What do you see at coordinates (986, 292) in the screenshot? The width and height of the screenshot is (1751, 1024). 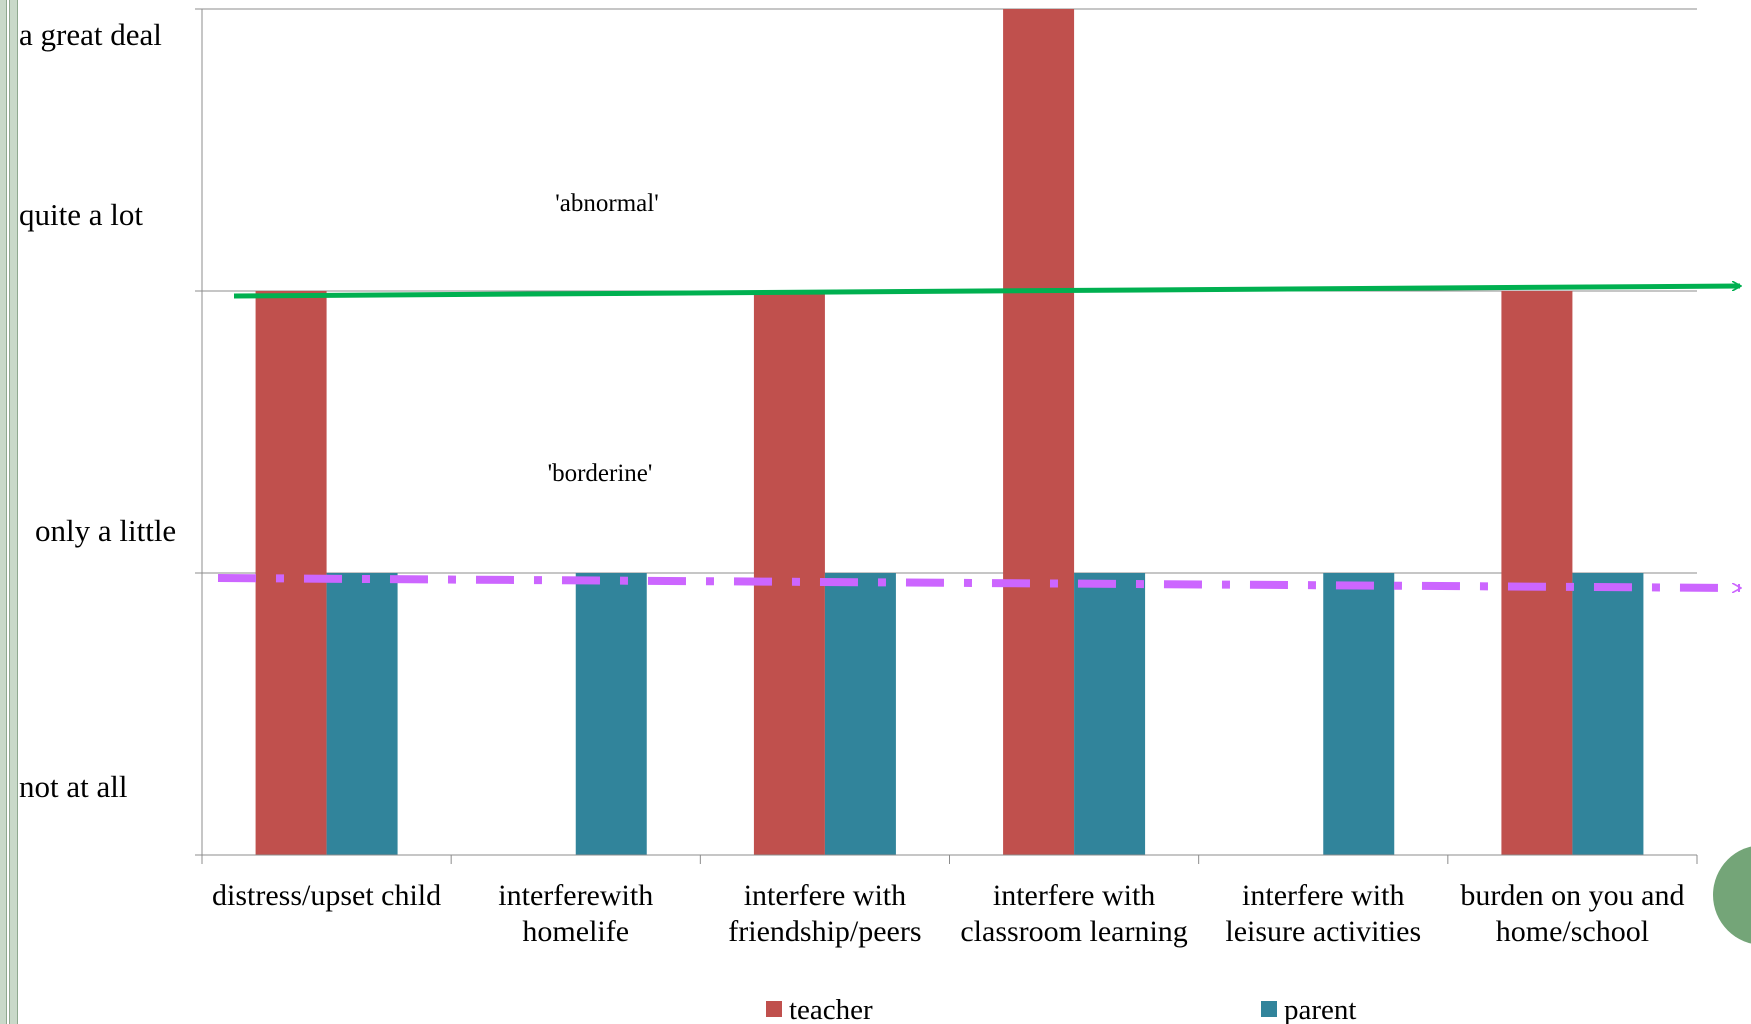 I see `abnormal-threshold-arrow` at bounding box center [986, 292].